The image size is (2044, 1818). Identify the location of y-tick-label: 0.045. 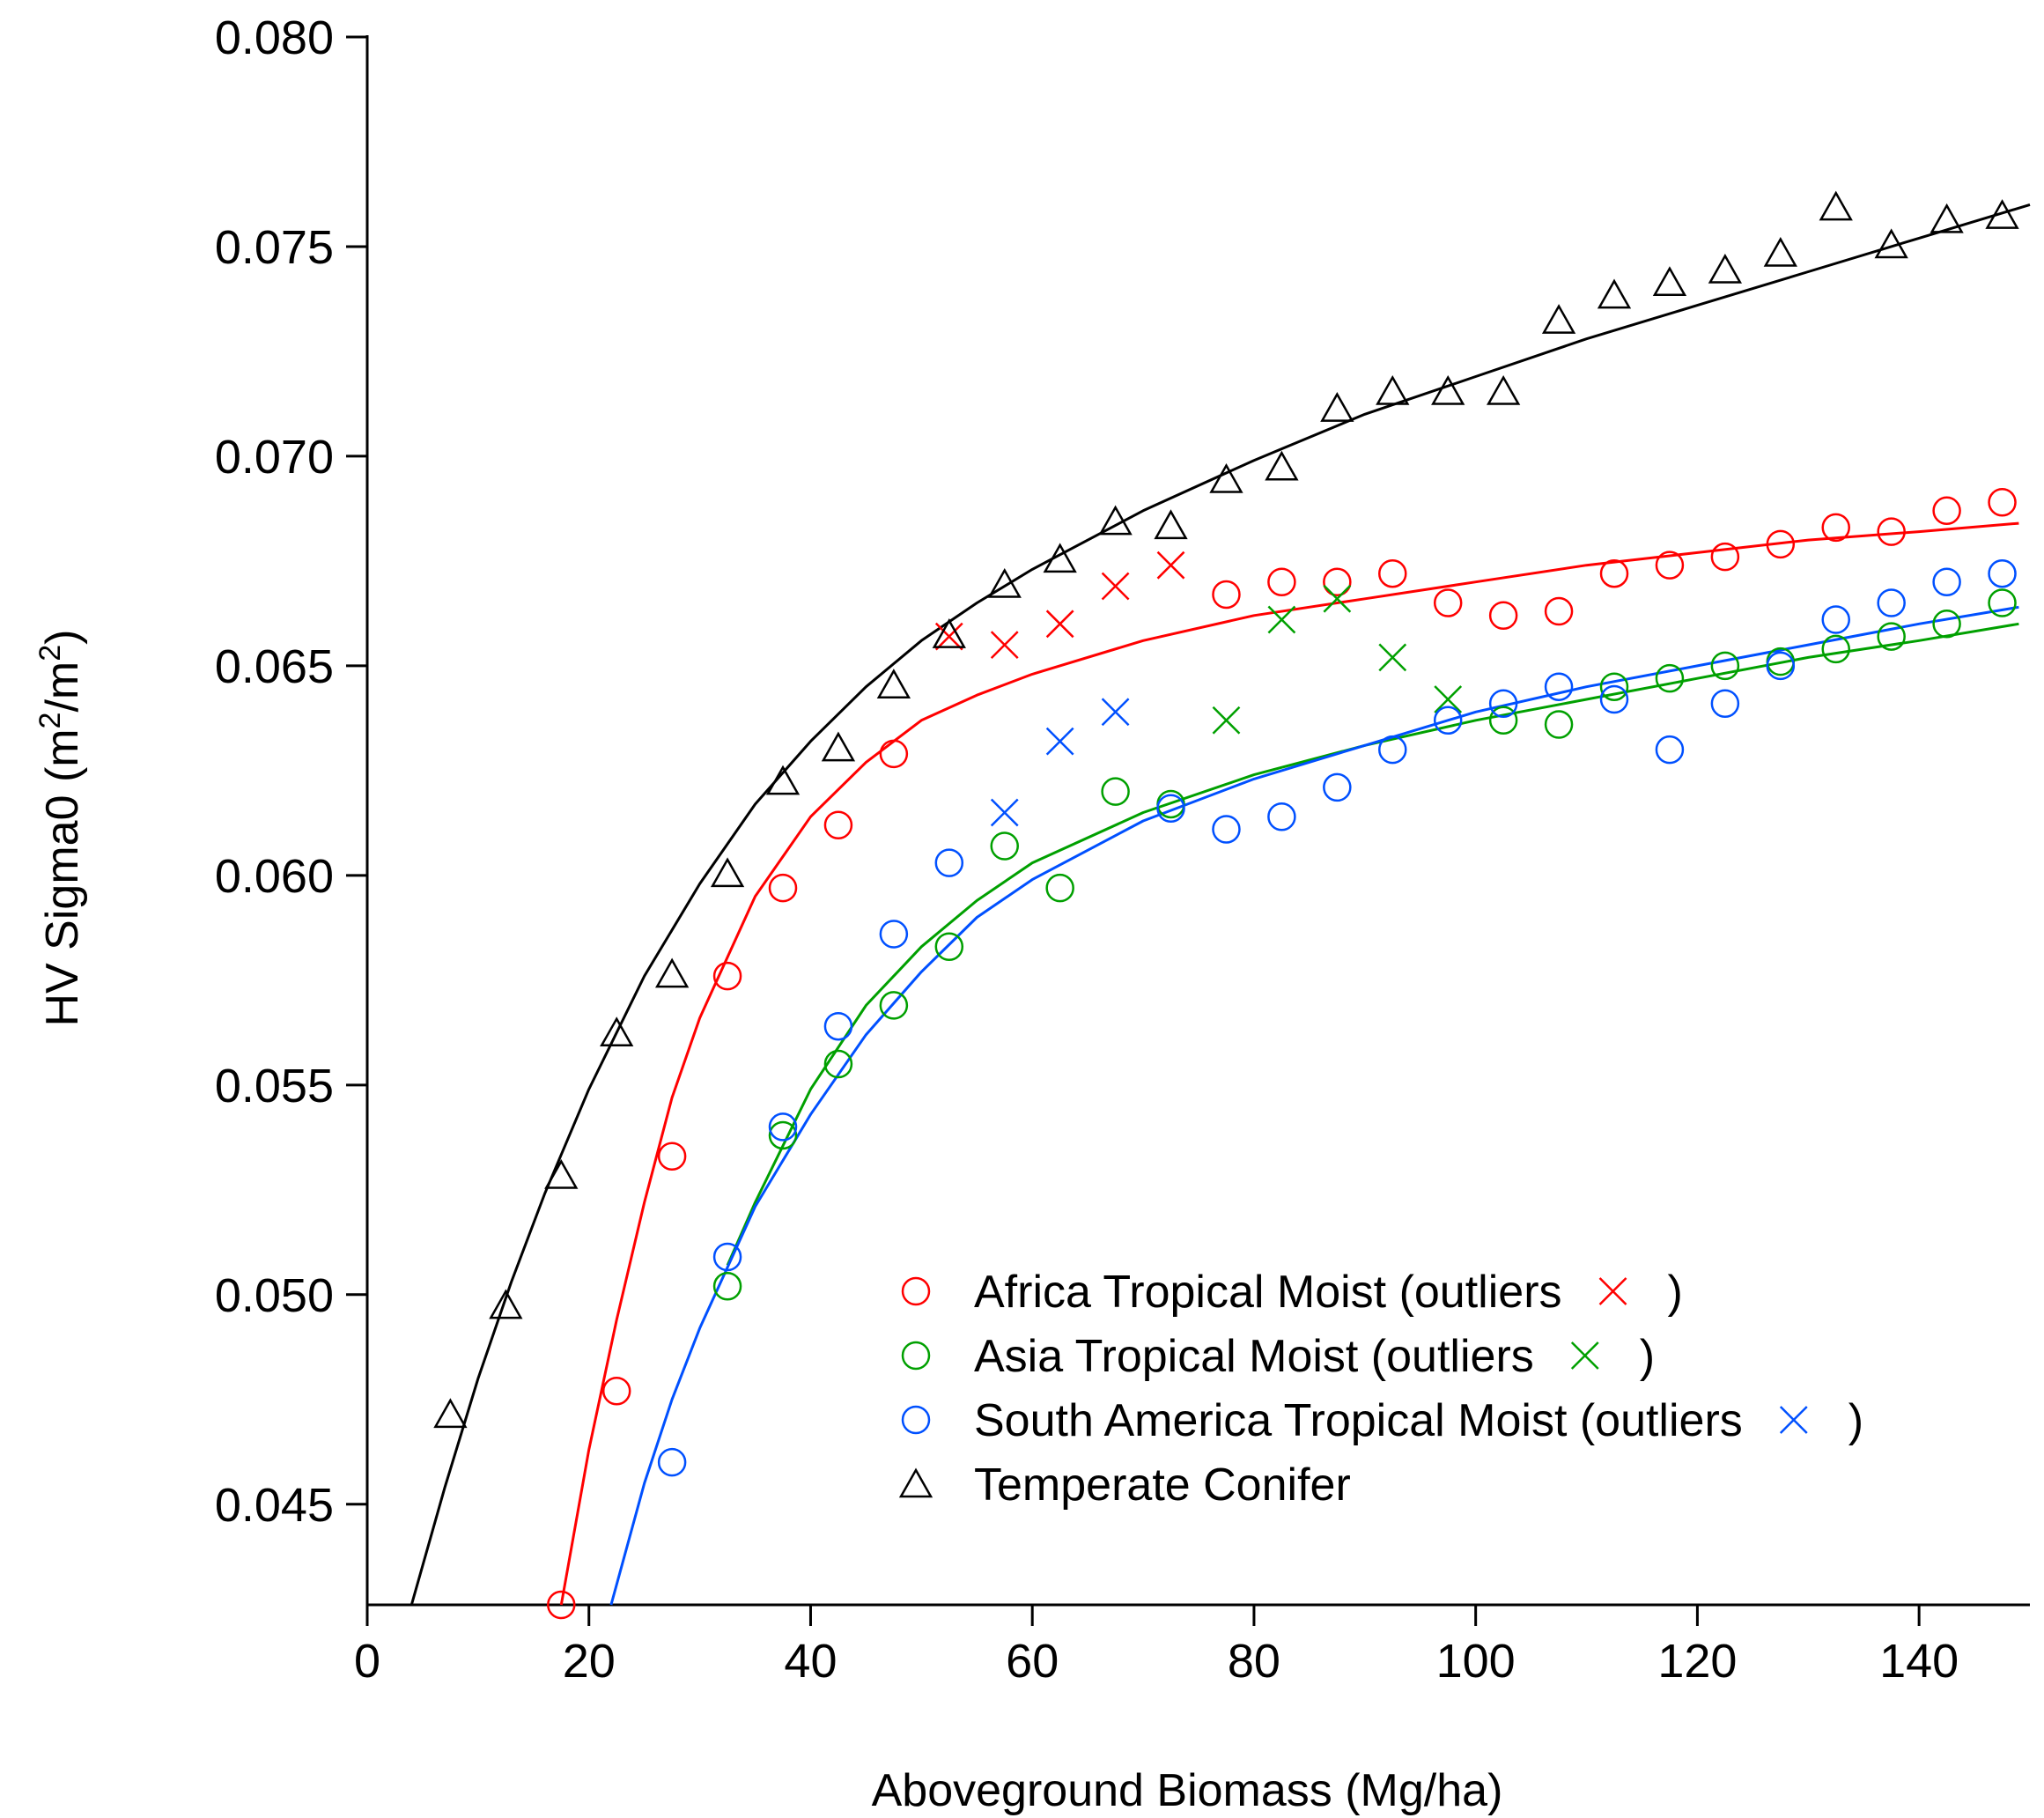
(274, 1505).